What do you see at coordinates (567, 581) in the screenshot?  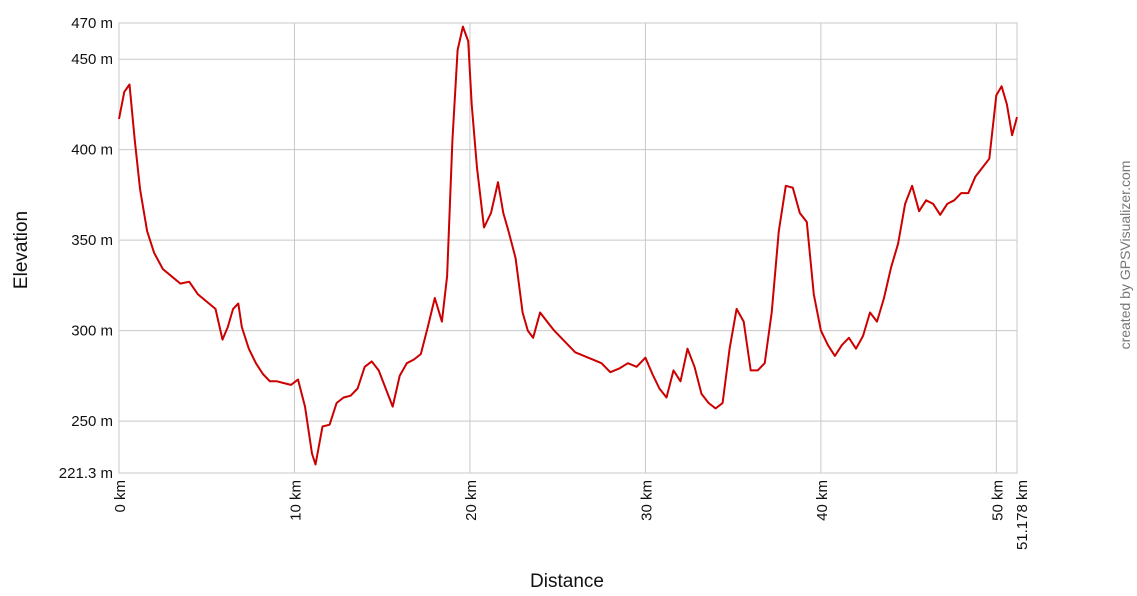 I see `x-axis-title: Distance` at bounding box center [567, 581].